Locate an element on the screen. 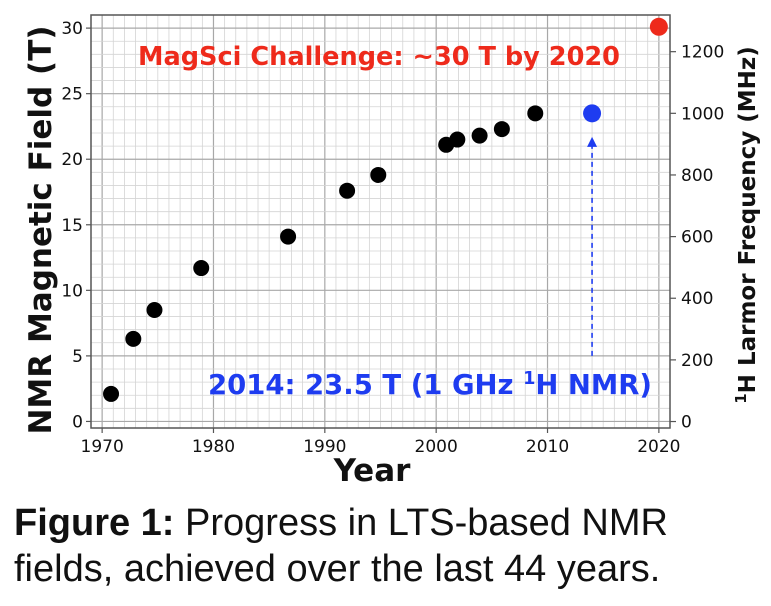 The height and width of the screenshot is (606, 771). x-tick-label: 1990 is located at coordinates (324, 447).